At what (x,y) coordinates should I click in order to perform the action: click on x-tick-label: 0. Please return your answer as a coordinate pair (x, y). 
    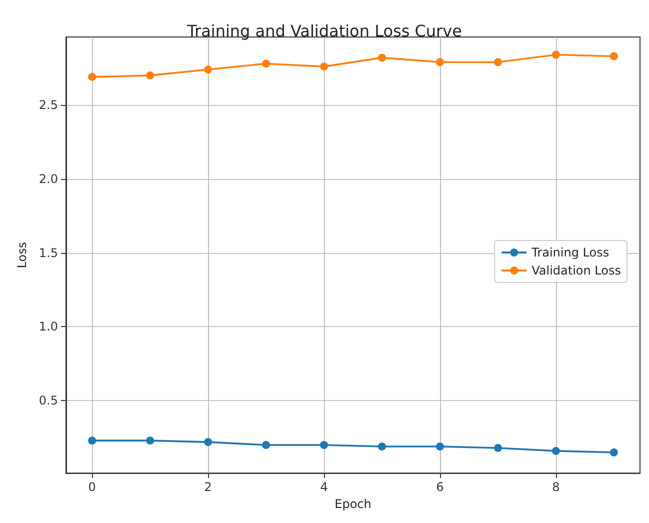
    Looking at the image, I should click on (92, 487).